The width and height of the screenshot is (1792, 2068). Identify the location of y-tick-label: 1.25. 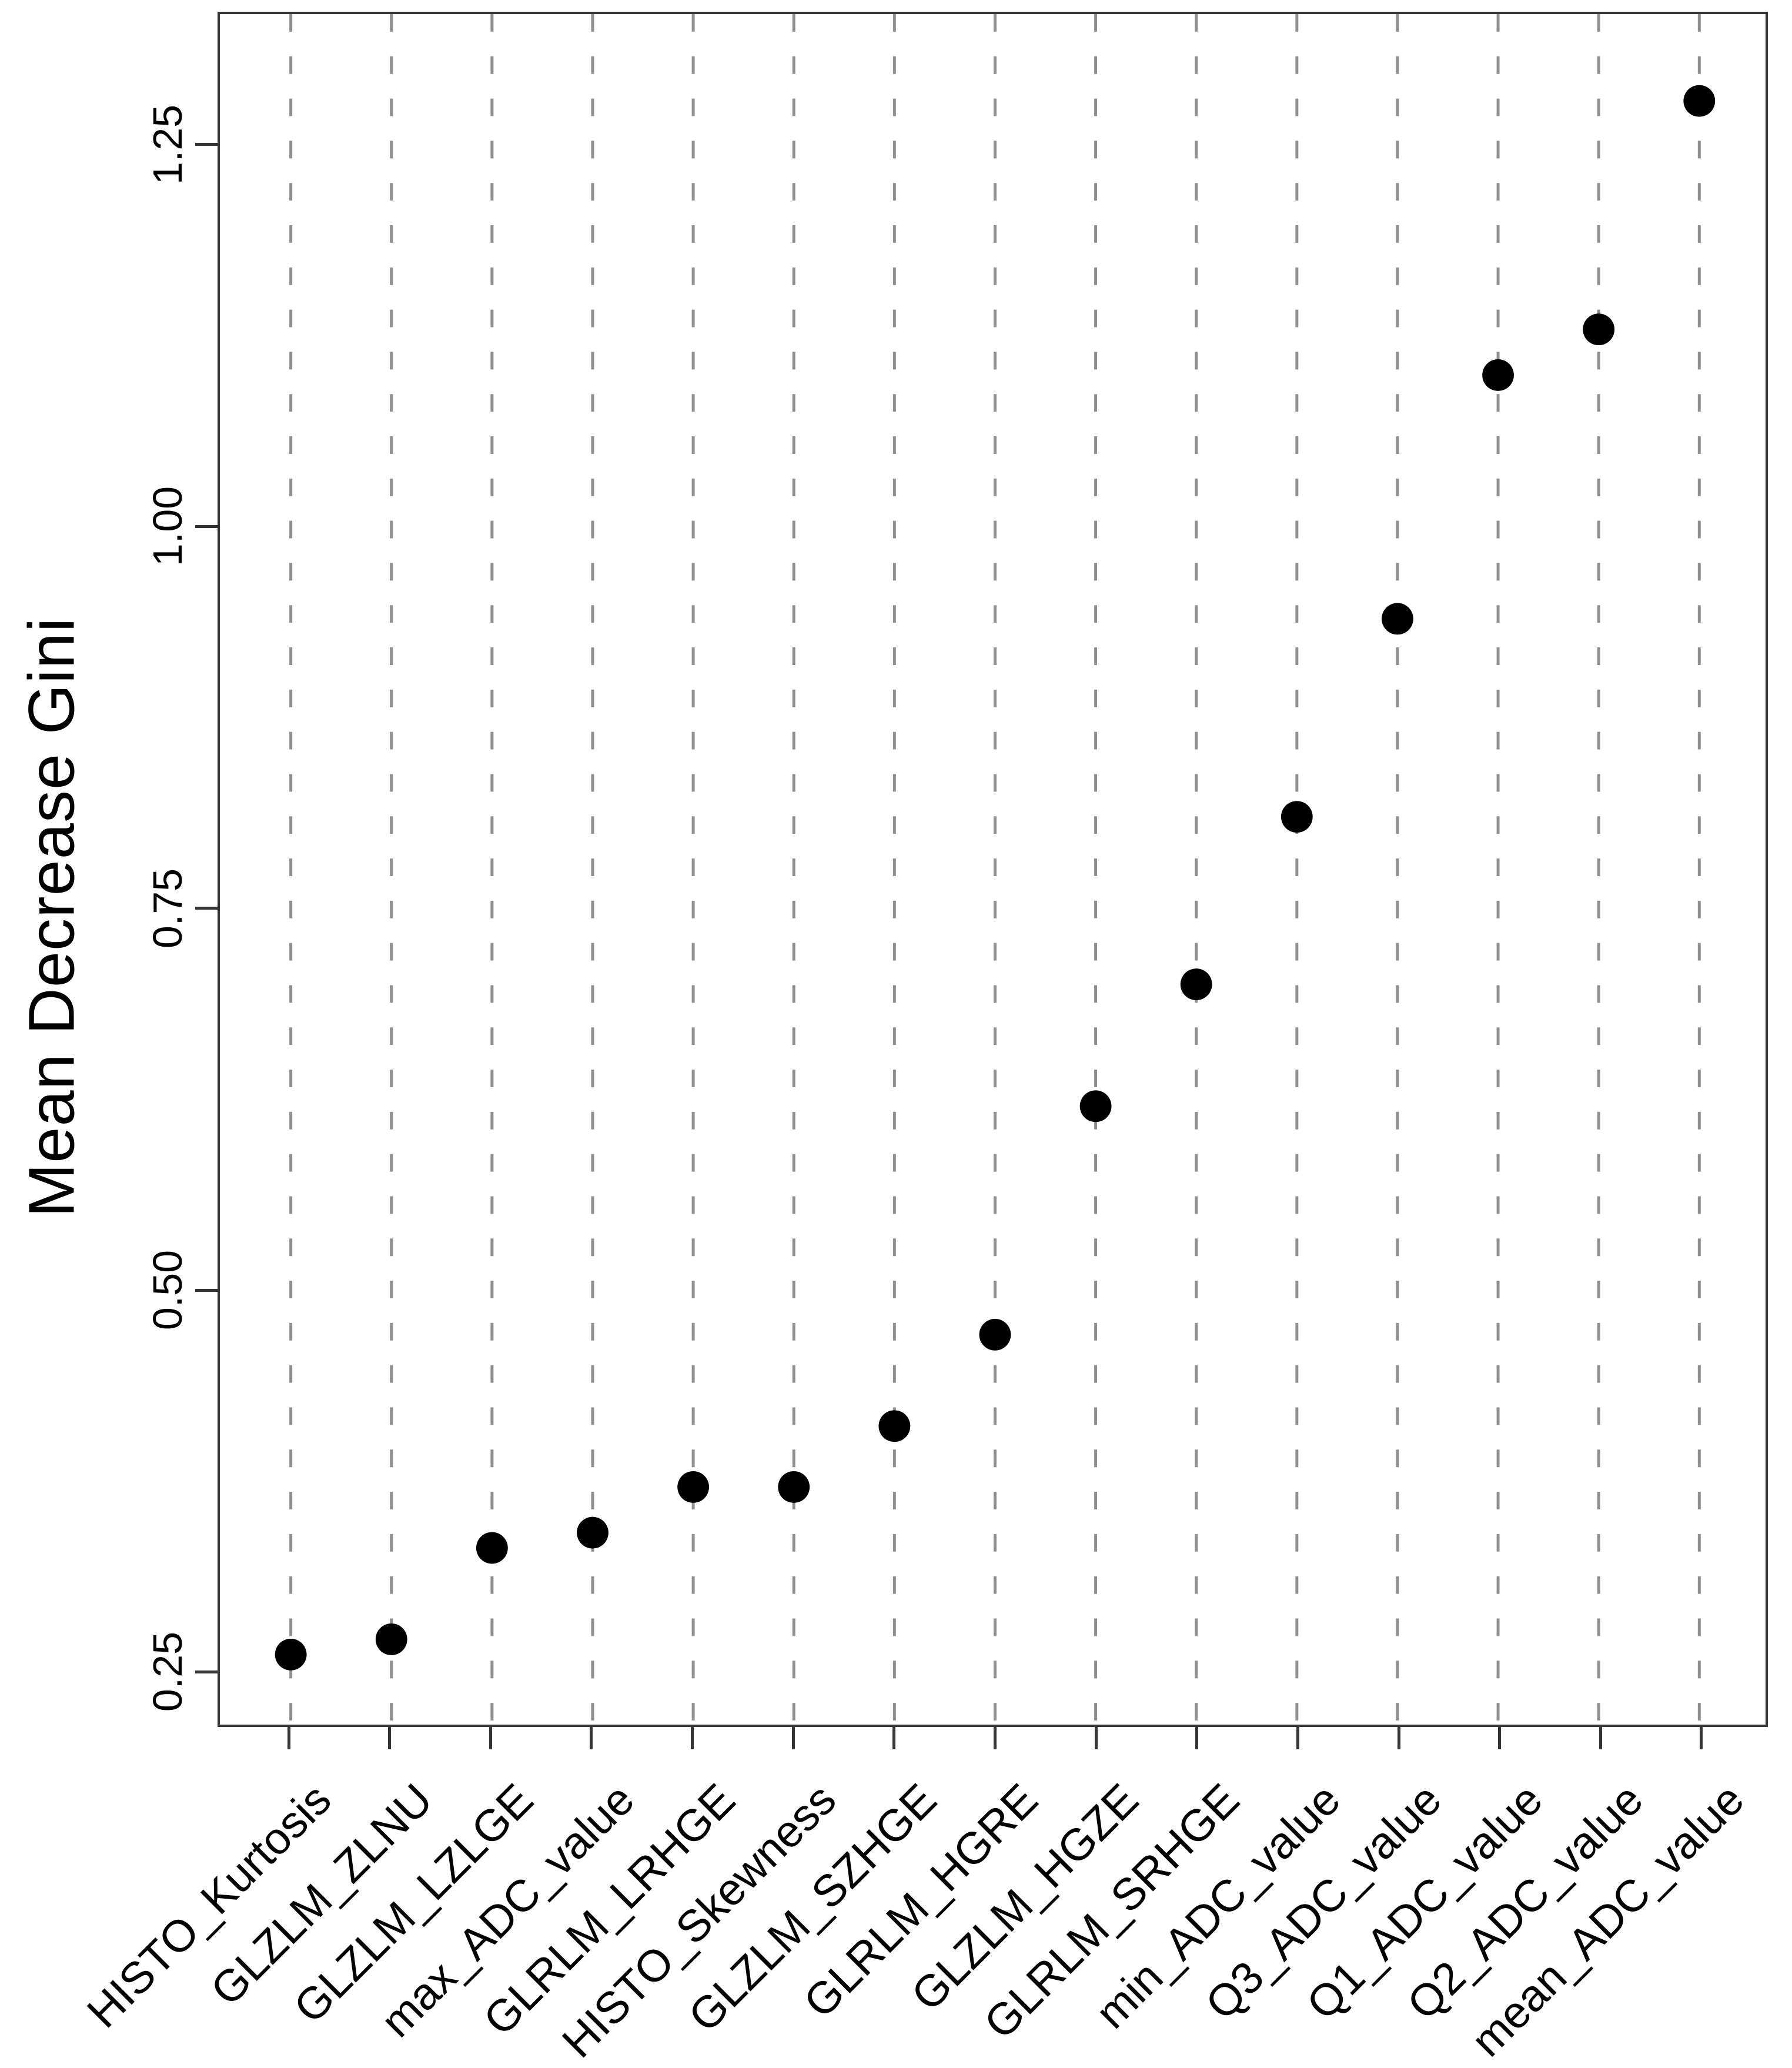
(167, 144).